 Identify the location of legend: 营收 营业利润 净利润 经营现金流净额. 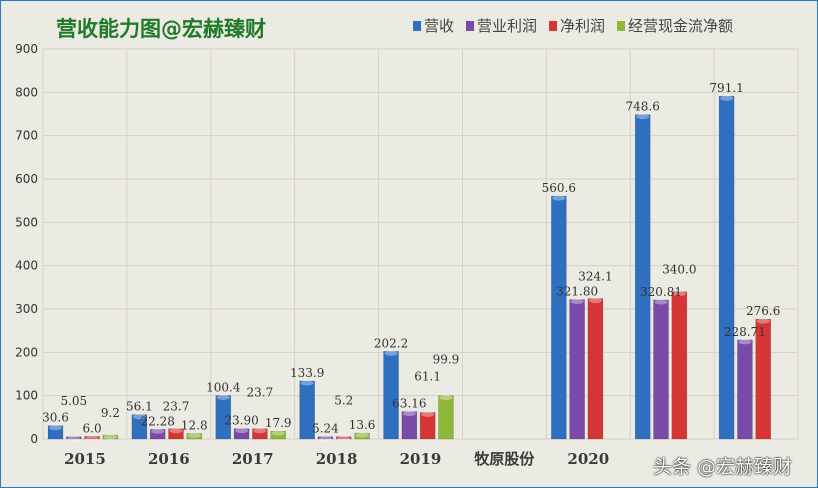
(573, 25).